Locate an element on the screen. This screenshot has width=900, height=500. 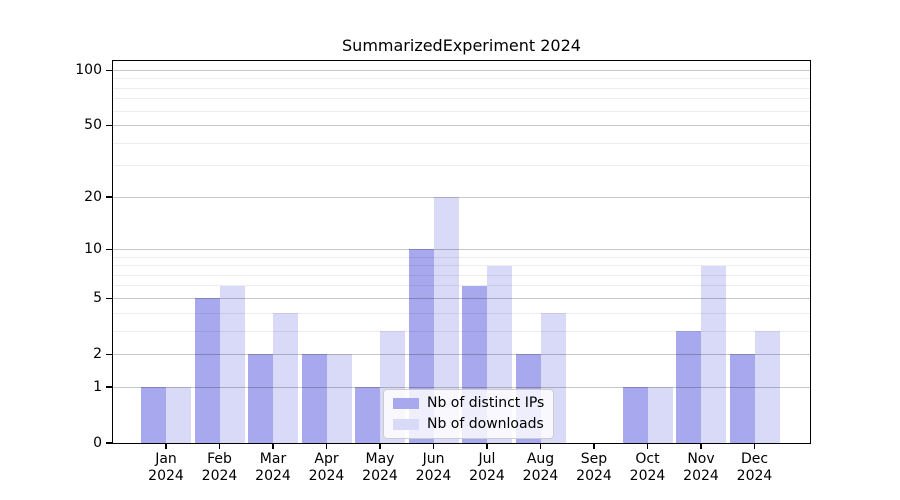
x-tick-label-line: Dec is located at coordinates (754, 459).